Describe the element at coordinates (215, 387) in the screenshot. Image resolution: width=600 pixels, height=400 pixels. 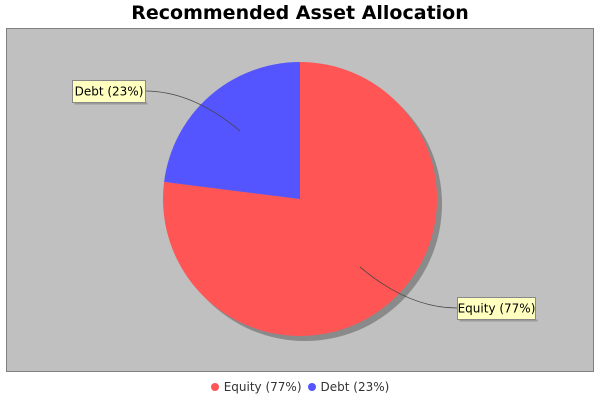
I see `legend-swatch-equity` at that location.